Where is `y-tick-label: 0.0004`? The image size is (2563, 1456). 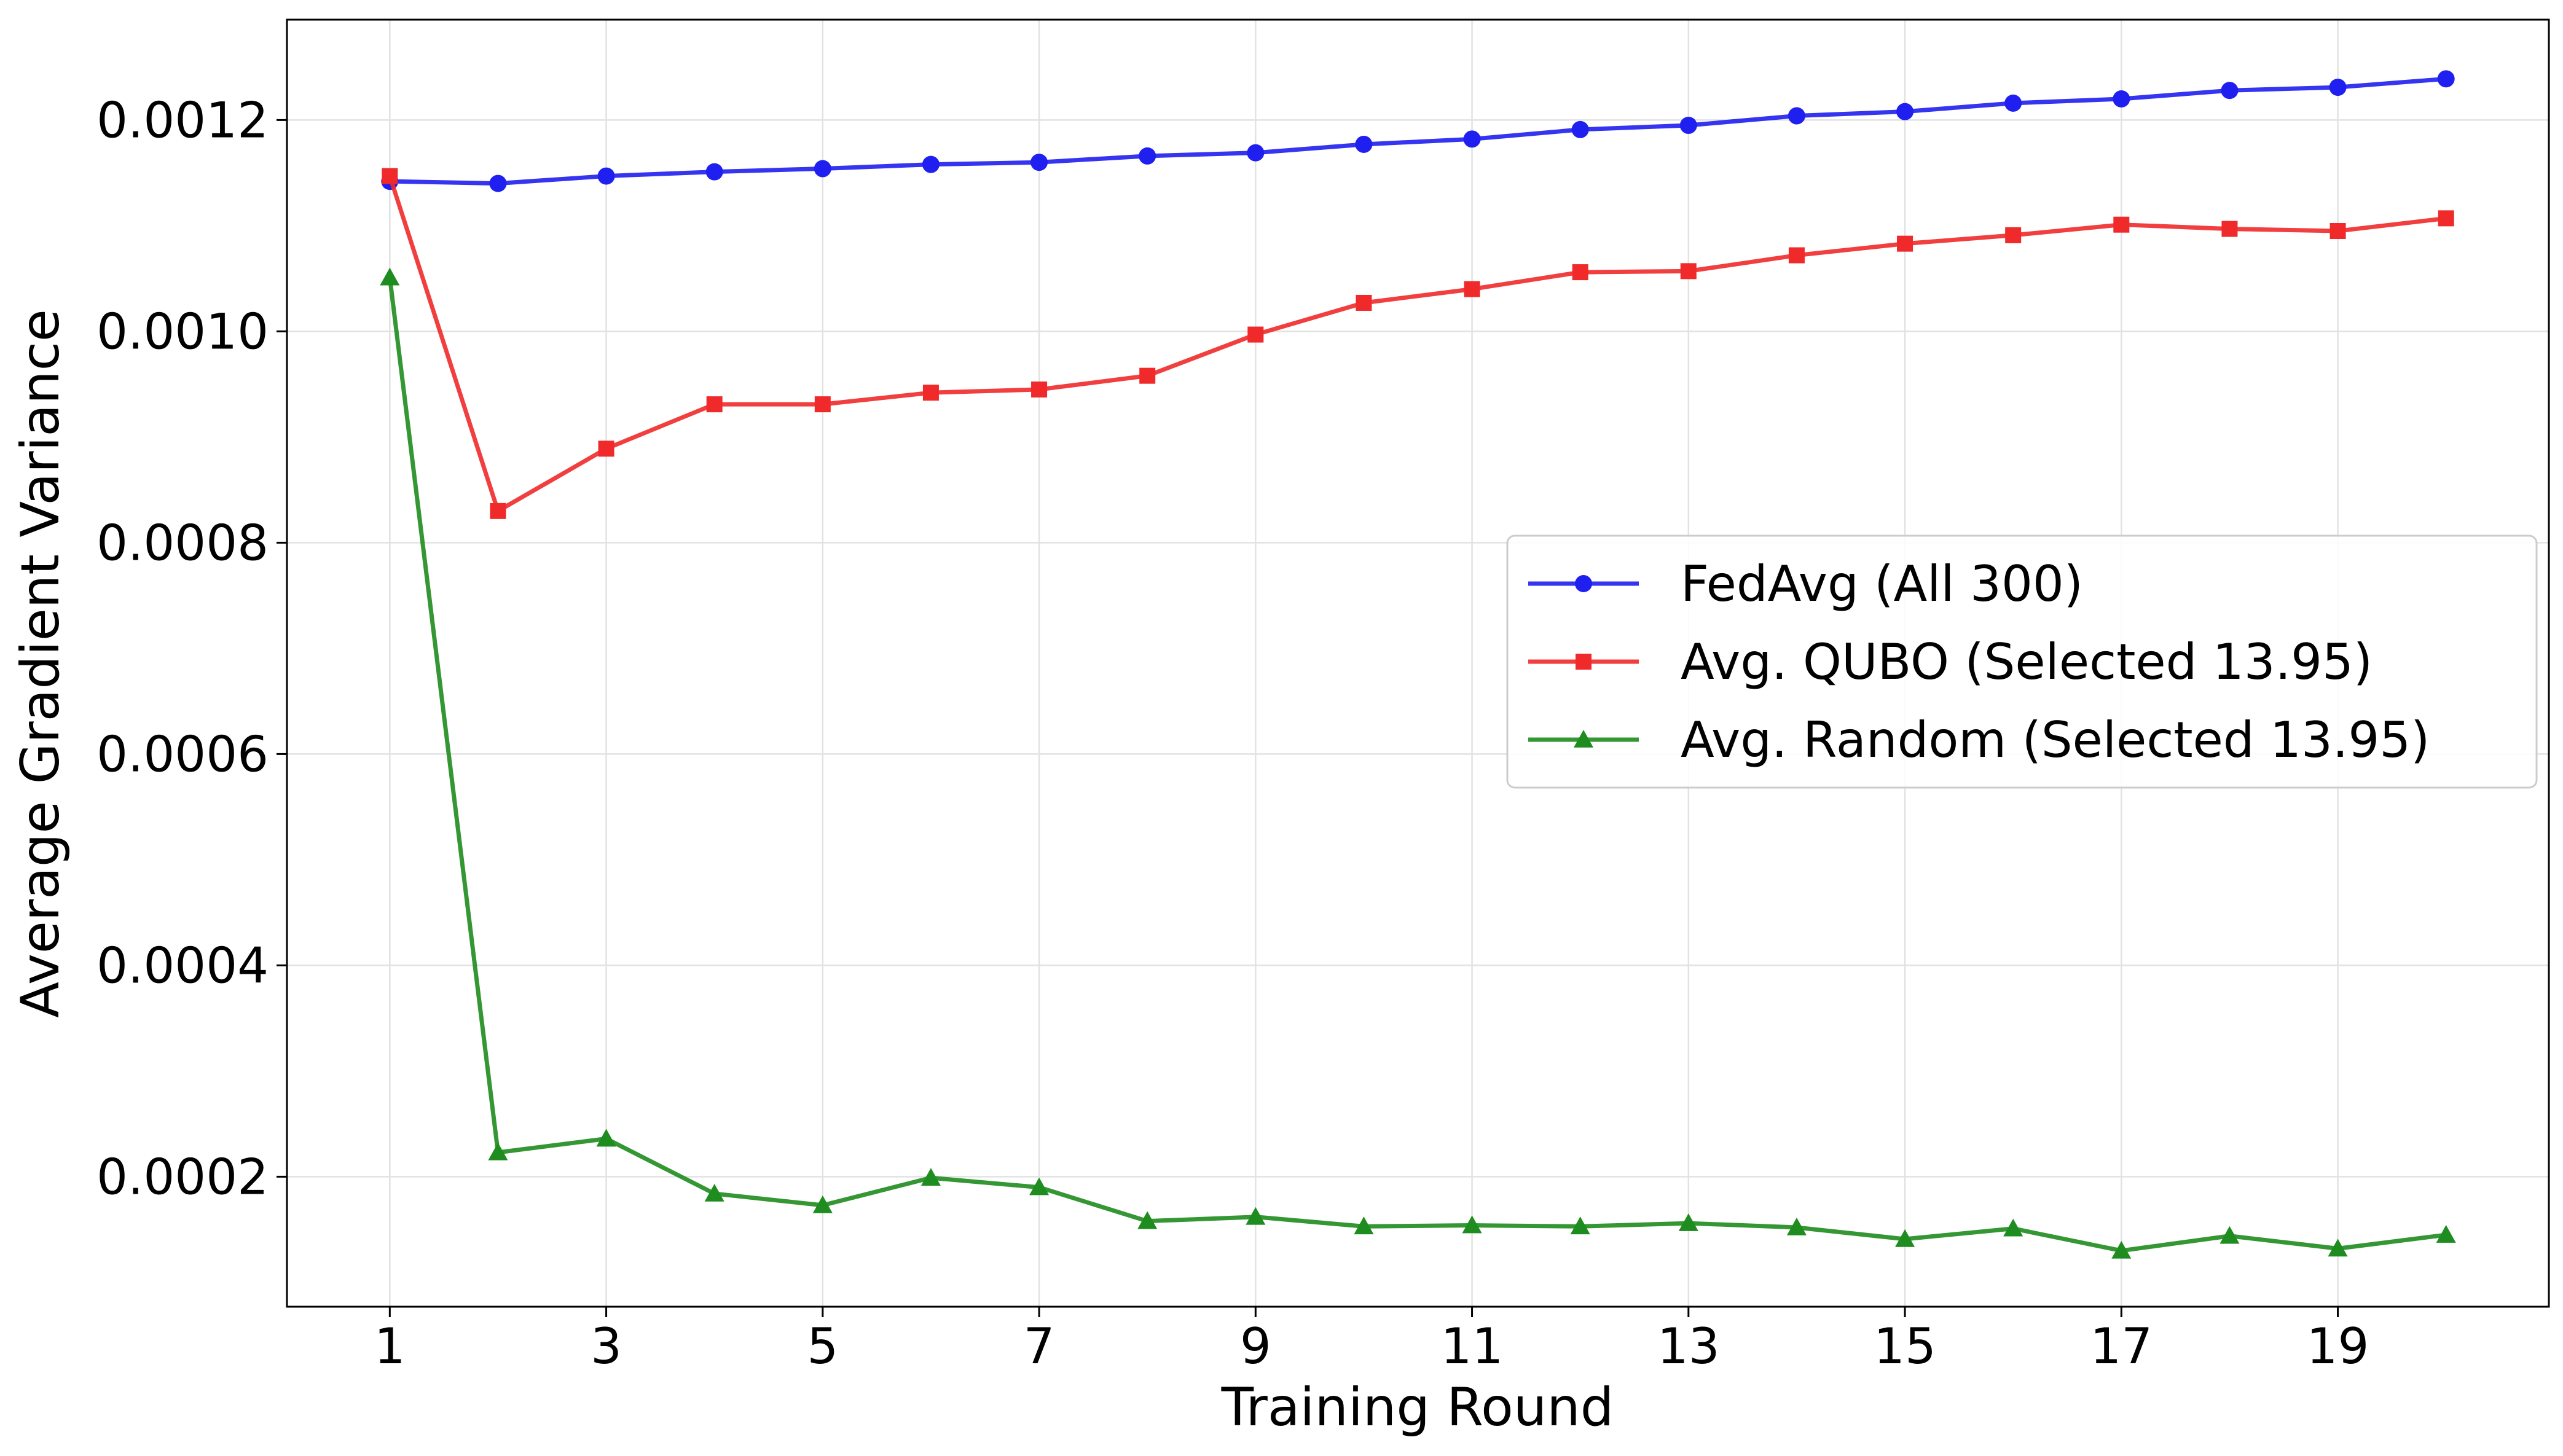
y-tick-label: 0.0004 is located at coordinates (183, 965).